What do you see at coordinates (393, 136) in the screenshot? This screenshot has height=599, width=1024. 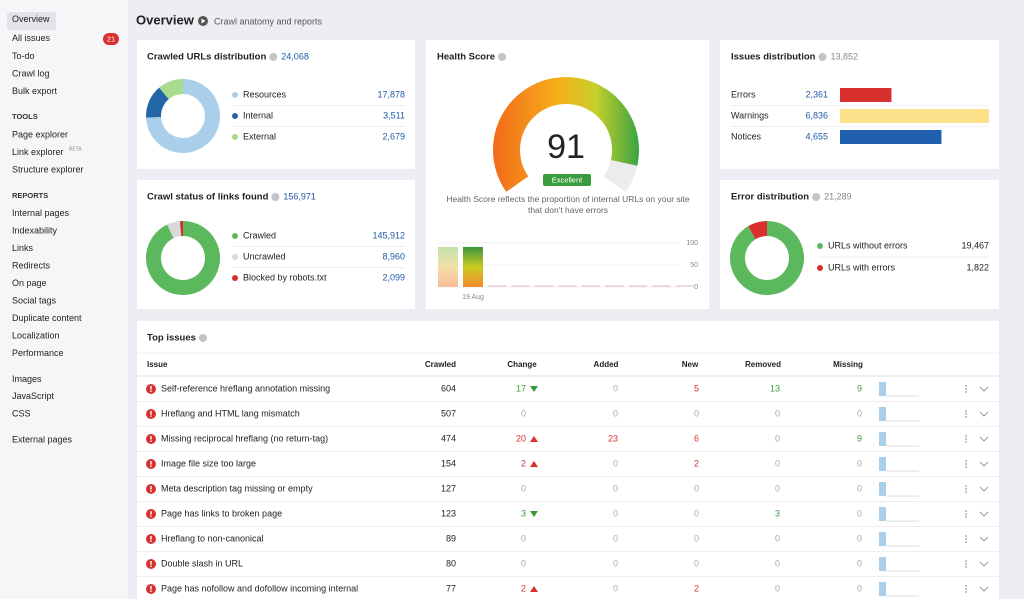 I see `legend-value: 2,679` at bounding box center [393, 136].